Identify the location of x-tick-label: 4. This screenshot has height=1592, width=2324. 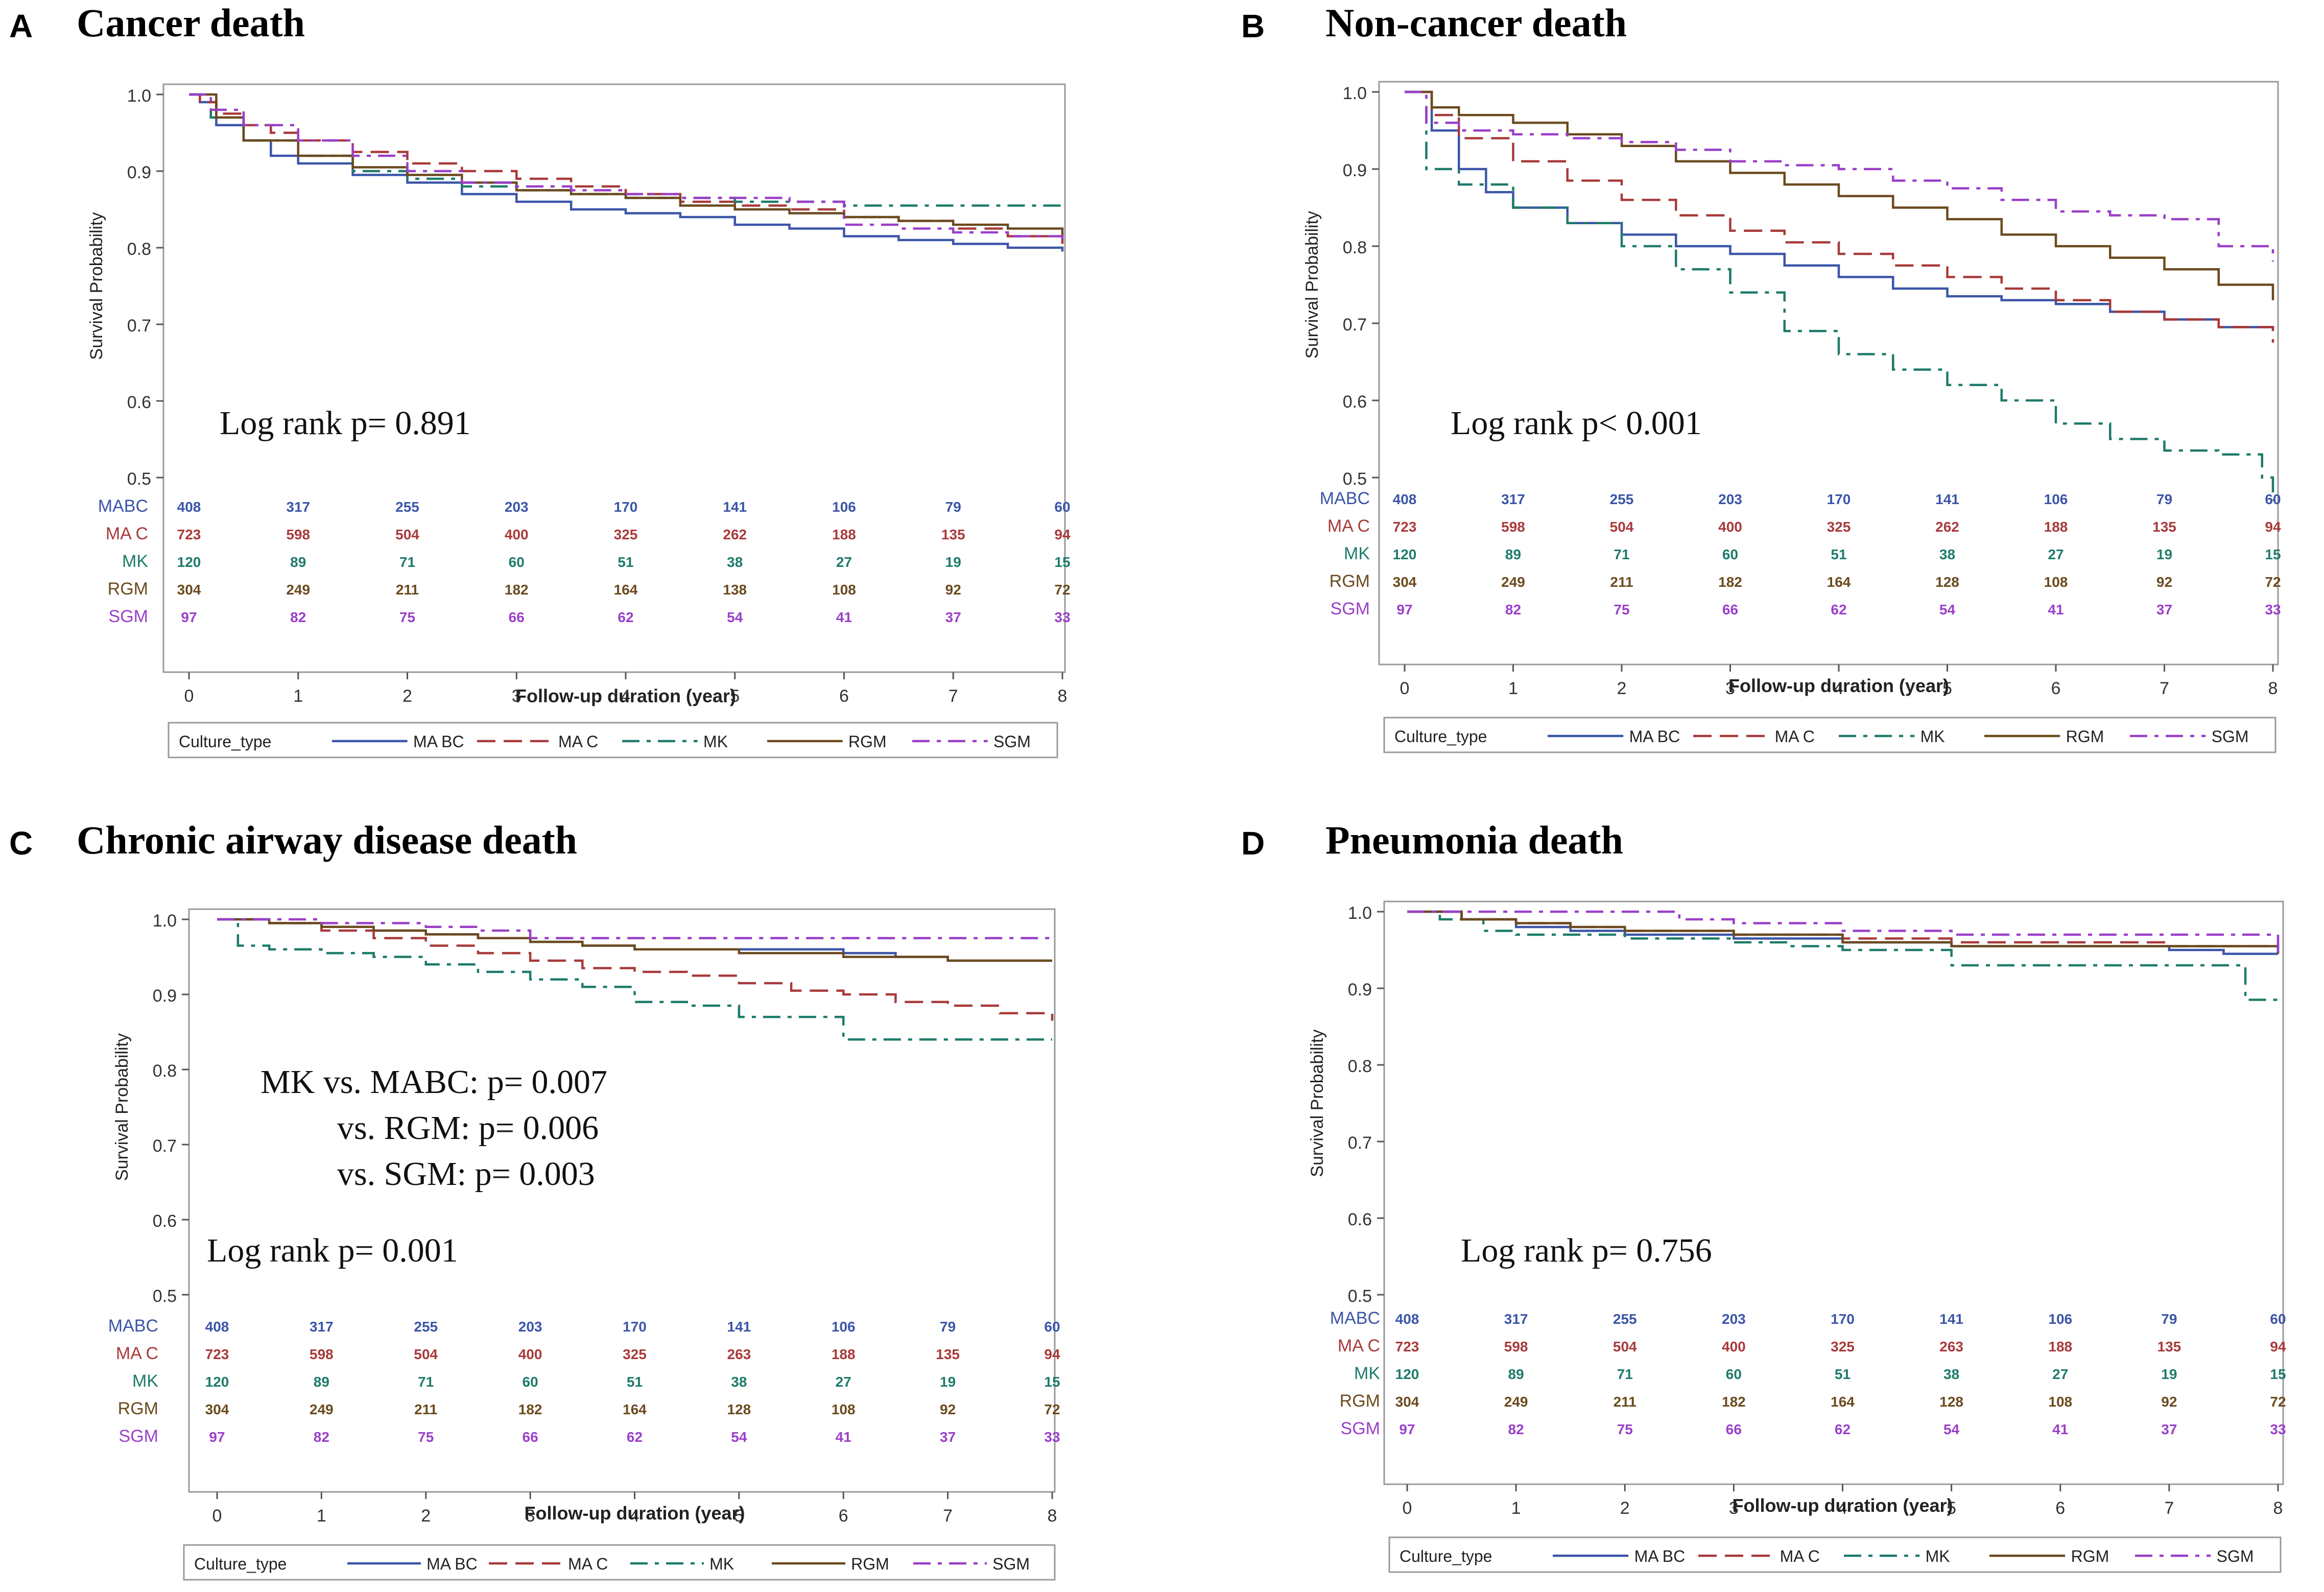
(634, 1516).